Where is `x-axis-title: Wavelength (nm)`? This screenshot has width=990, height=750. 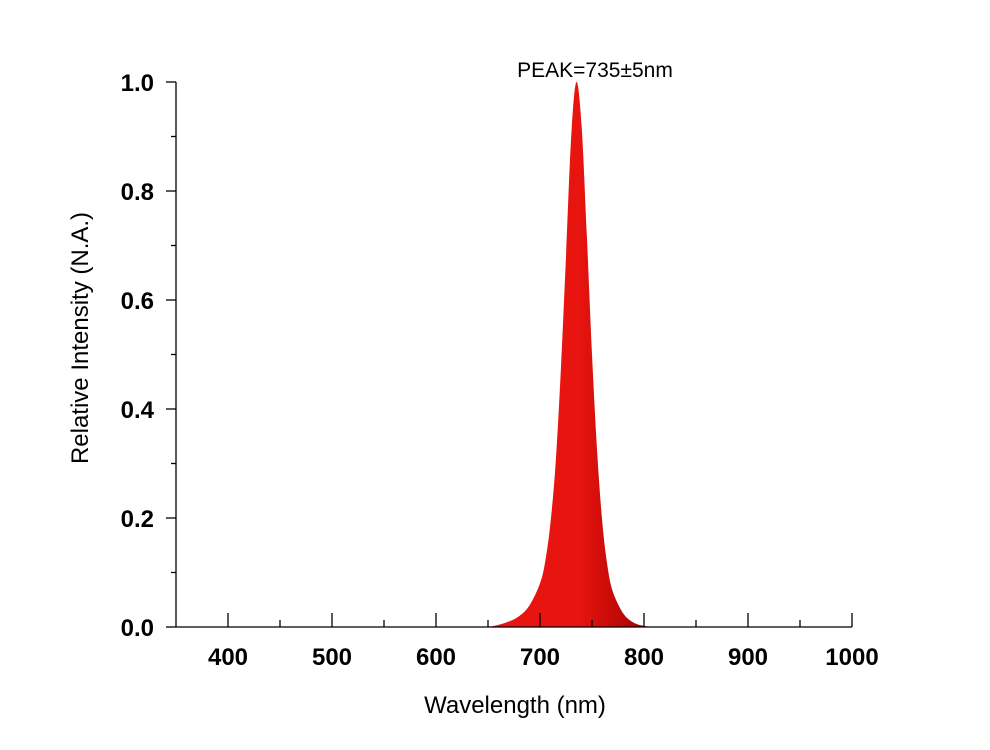 x-axis-title: Wavelength (nm) is located at coordinates (515, 705).